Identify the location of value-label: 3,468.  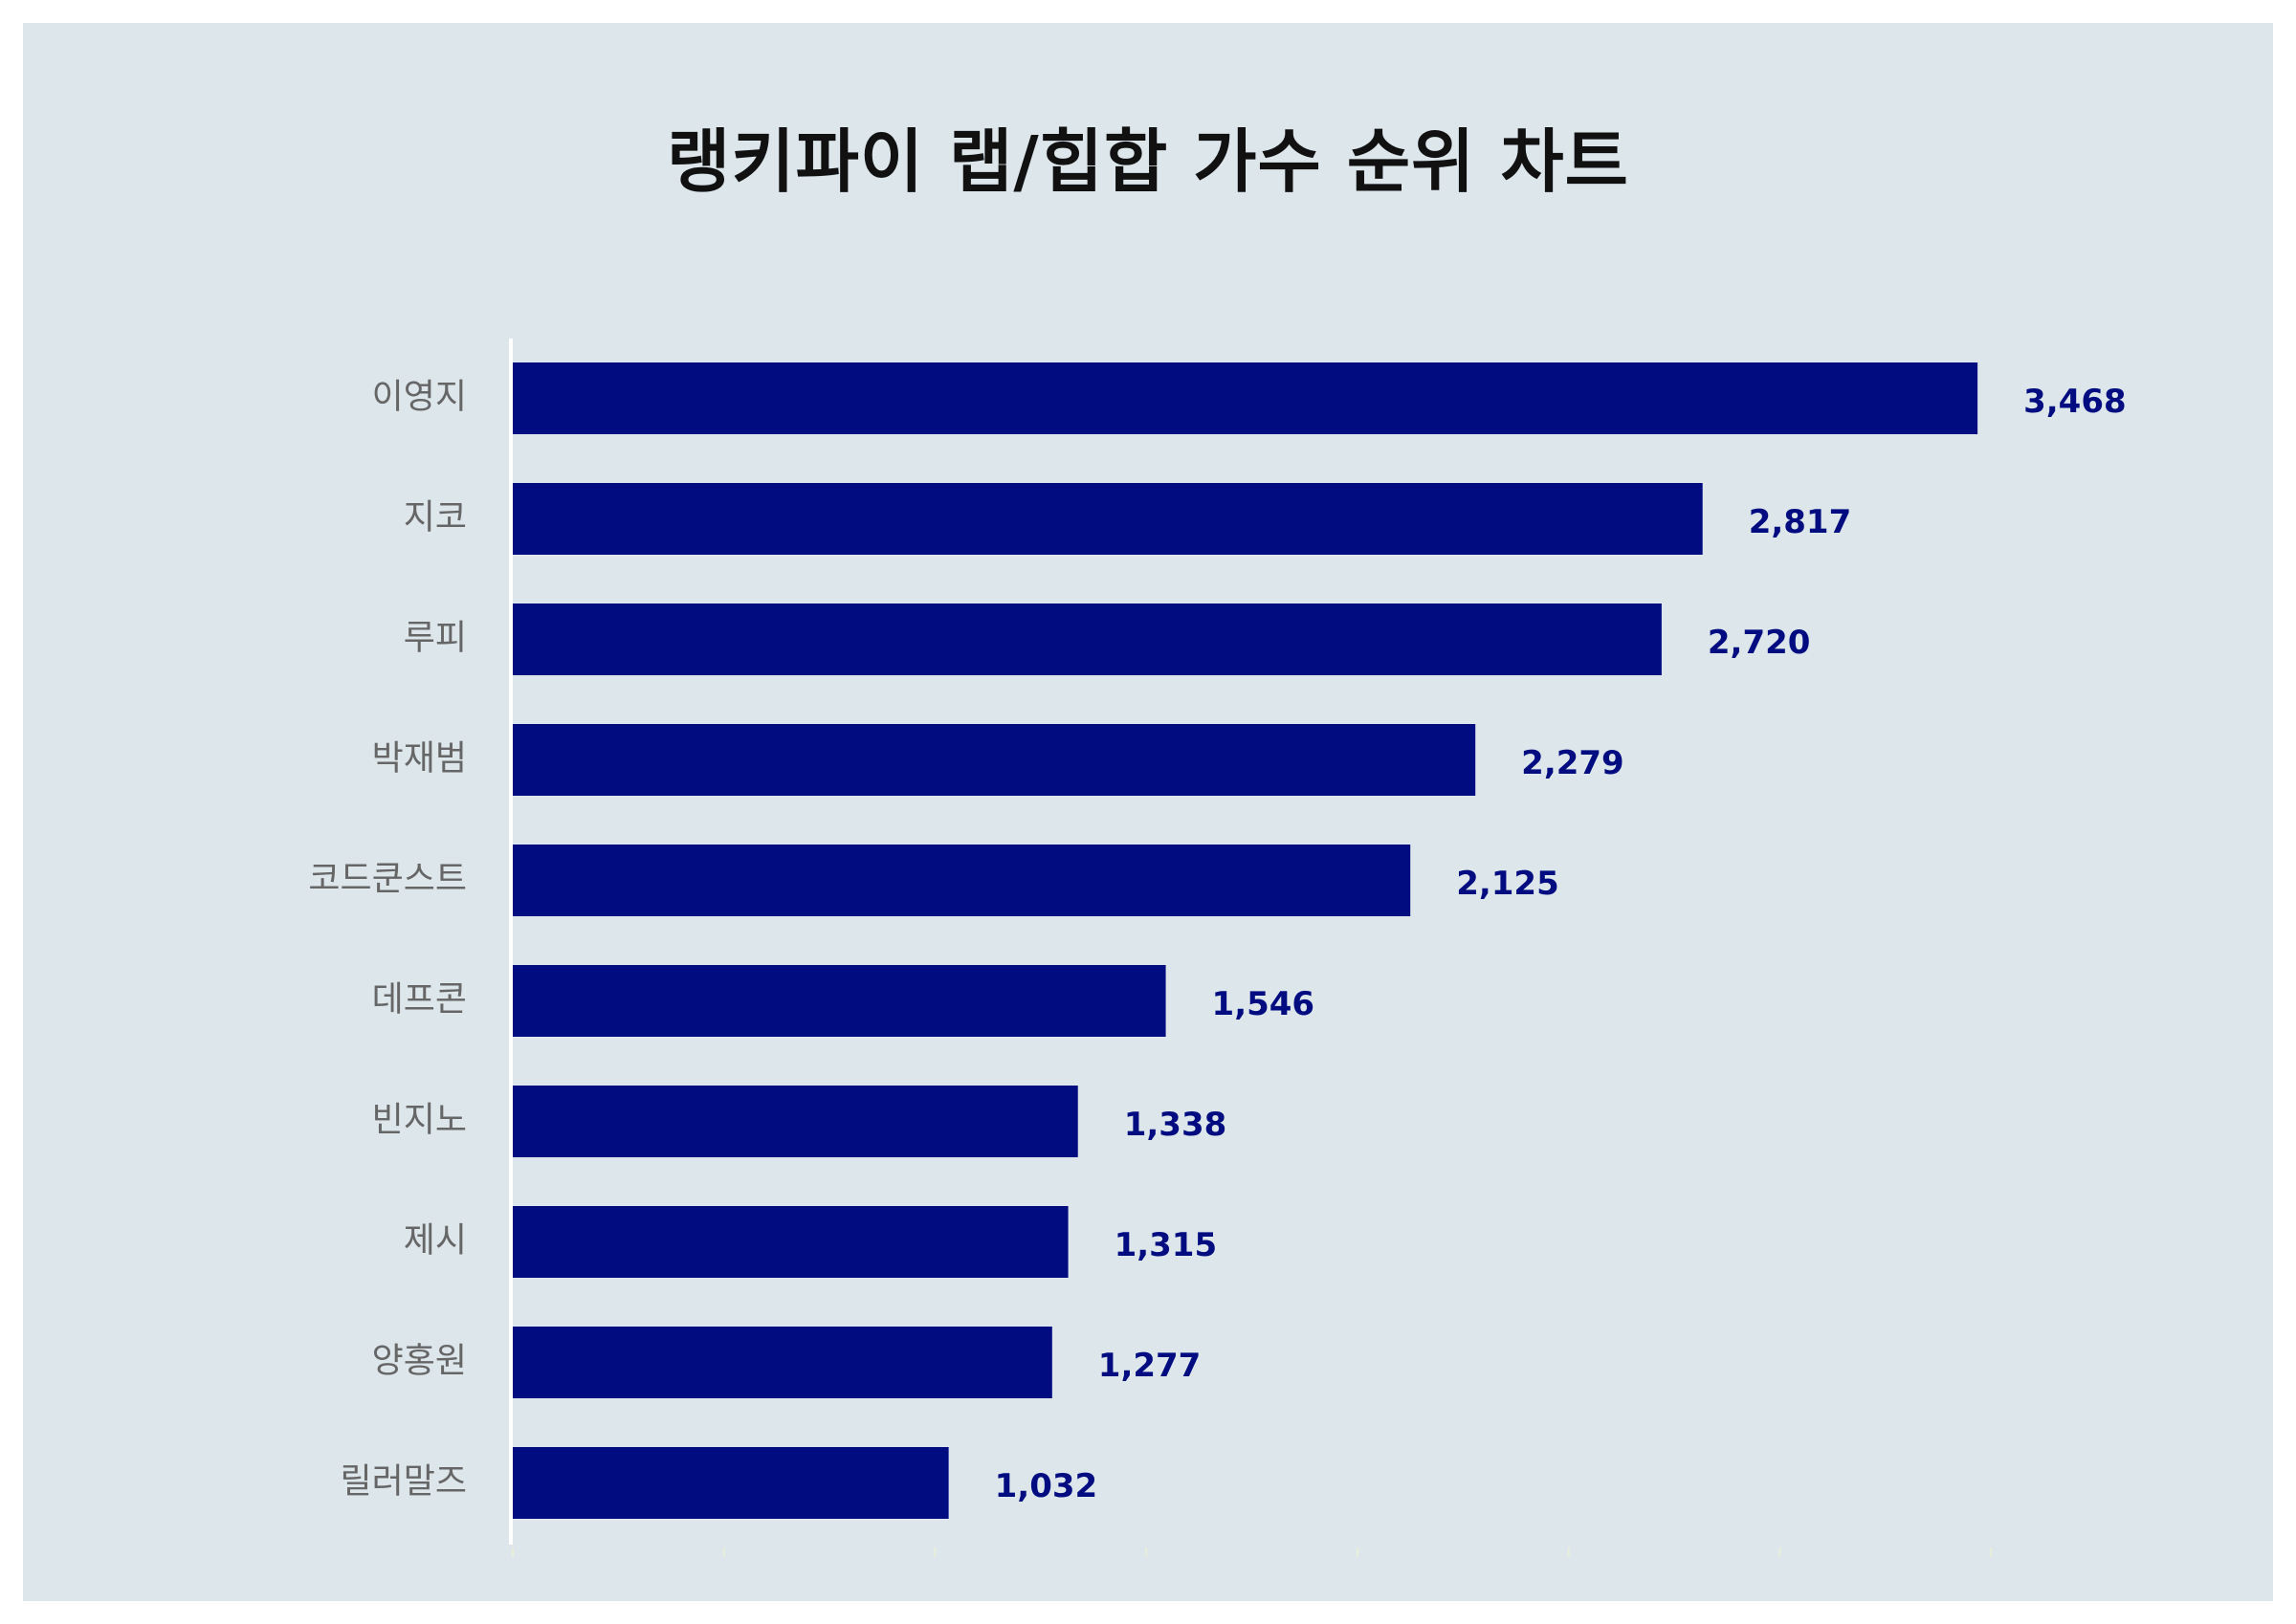
(2075, 402).